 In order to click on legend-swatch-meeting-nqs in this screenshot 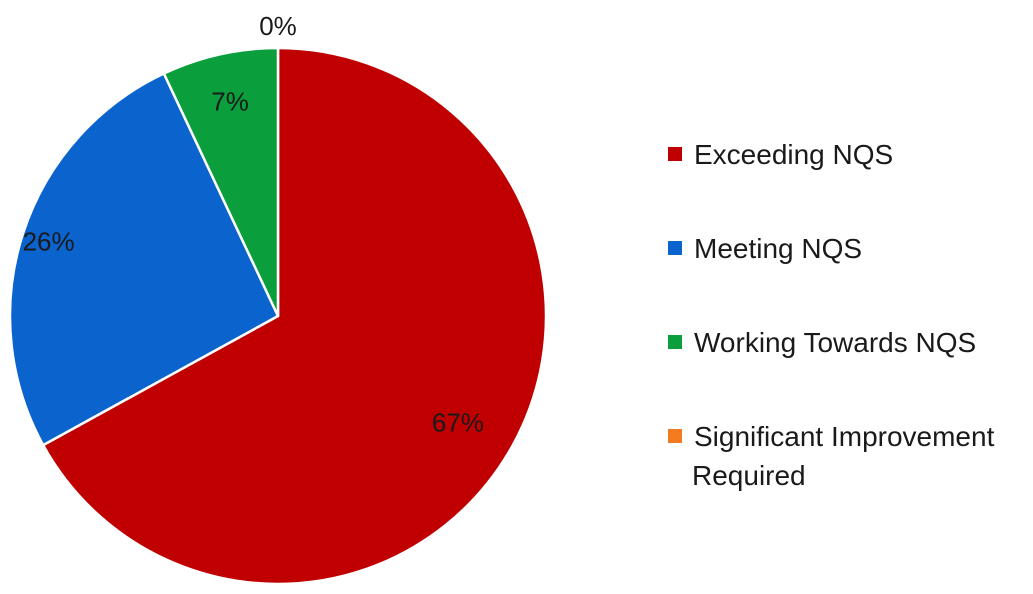, I will do `click(675, 248)`.